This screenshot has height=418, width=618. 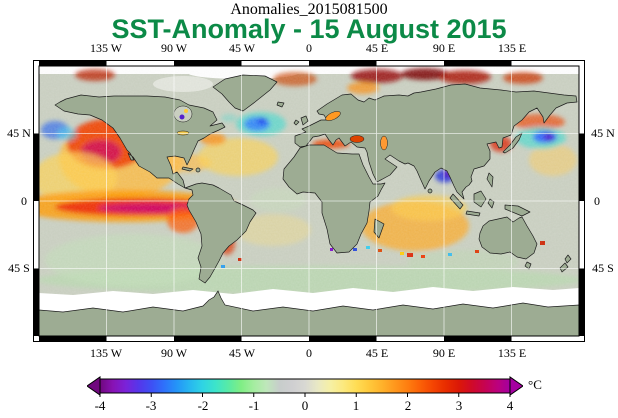 What do you see at coordinates (408, 405) in the screenshot?
I see `colorbar-tick-label: 2` at bounding box center [408, 405].